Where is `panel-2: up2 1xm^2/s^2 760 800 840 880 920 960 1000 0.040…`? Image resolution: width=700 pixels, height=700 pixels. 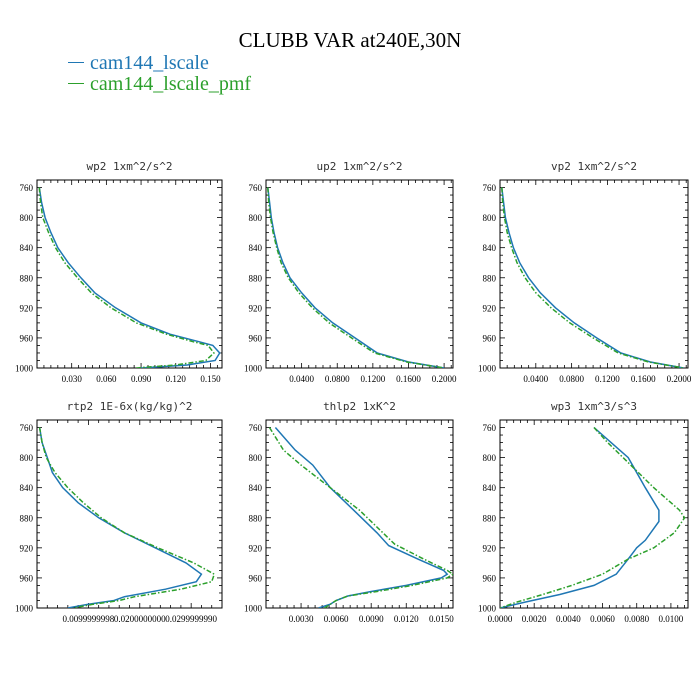
panel-2: up2 1xm^2/s^2 760 800 840 880 920 960 1000 0.040… is located at coordinates (350, 272).